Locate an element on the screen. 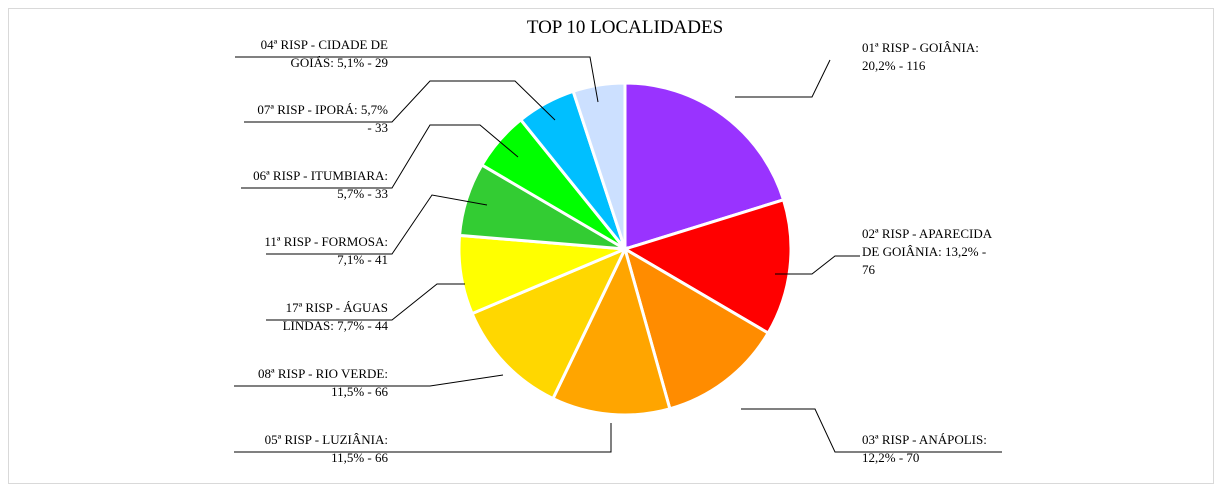 This screenshot has width=1223, height=493. slice-label-line: 12,2% - 70 is located at coordinates (890, 457).